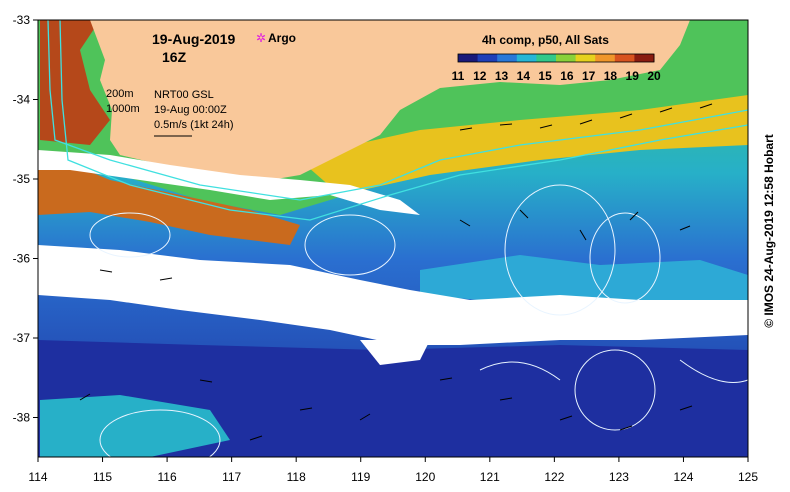  I want to click on vector-scale-label: 0.5m/s (1kt 24h), so click(193, 125).